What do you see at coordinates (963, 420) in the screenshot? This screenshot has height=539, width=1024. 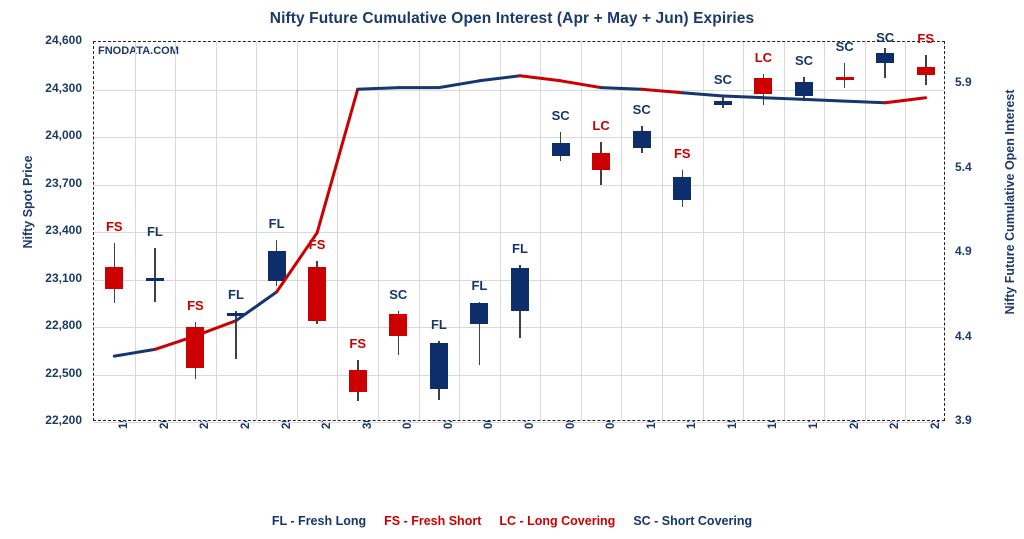 I see `y-axis-right-tick-label: 3.9` at bounding box center [963, 420].